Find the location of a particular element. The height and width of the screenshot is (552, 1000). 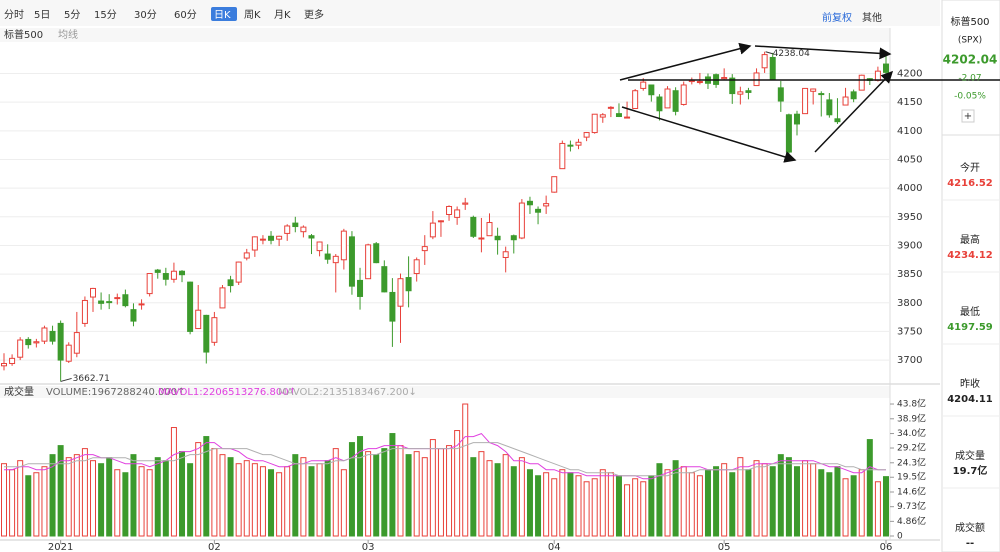

period-button: 分时 is located at coordinates (14, 15).